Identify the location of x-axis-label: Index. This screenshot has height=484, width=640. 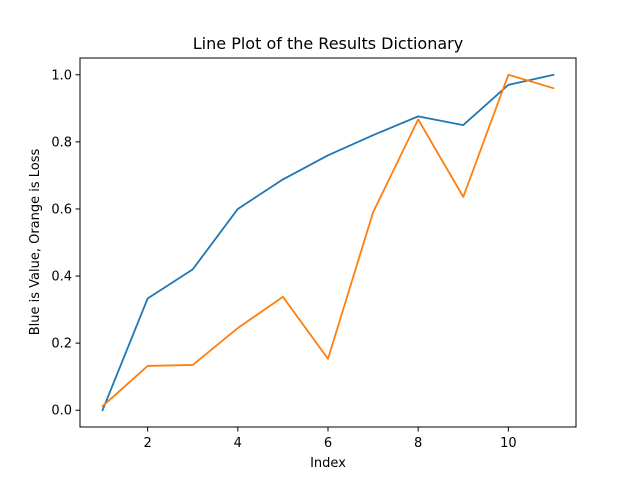
(328, 463).